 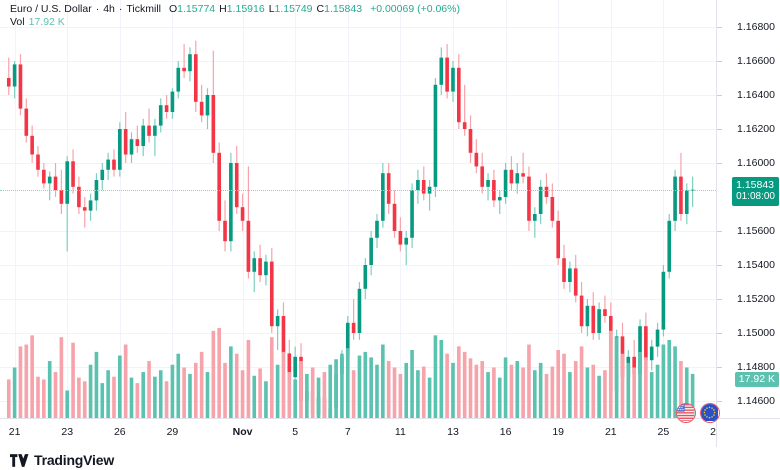 What do you see at coordinates (143, 9) in the screenshot?
I see `legend-exchange: Tickmill` at bounding box center [143, 9].